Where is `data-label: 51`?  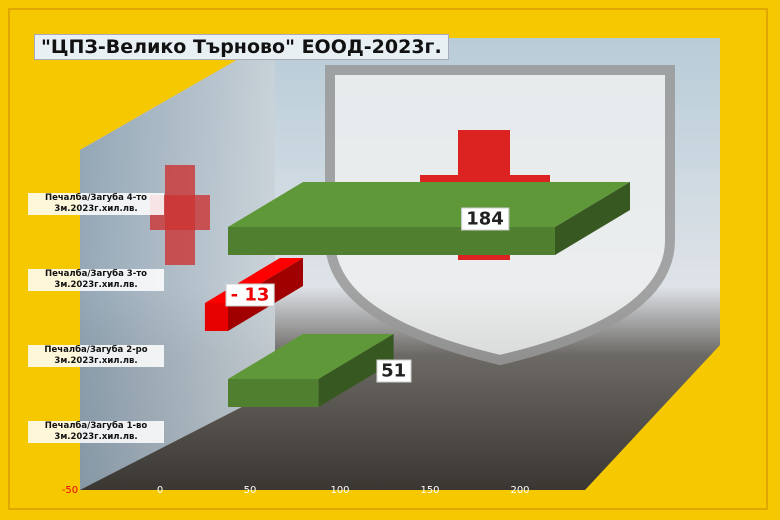
data-label: 51 is located at coordinates (394, 371).